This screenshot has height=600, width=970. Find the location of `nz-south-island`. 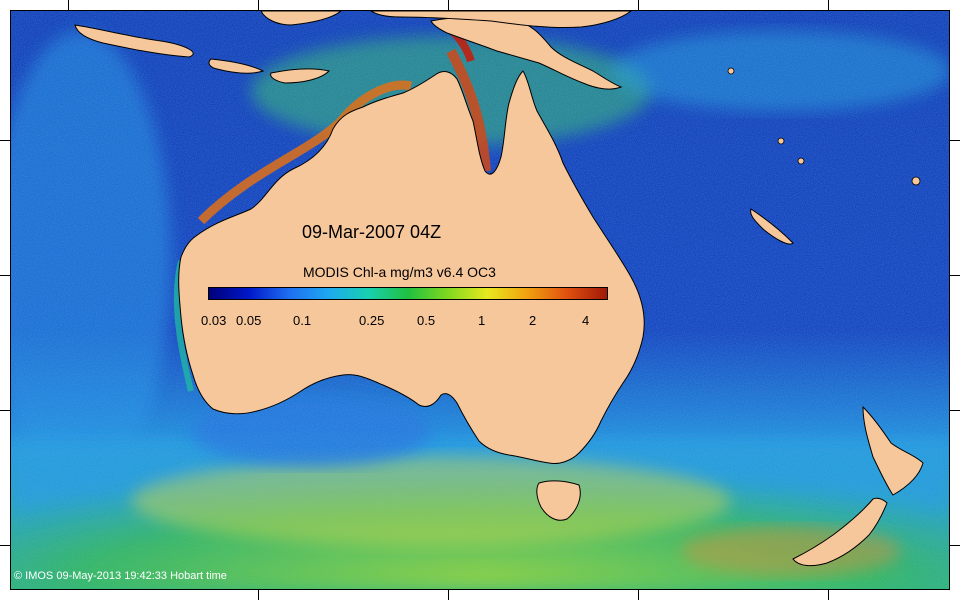

nz-south-island is located at coordinates (840, 532).